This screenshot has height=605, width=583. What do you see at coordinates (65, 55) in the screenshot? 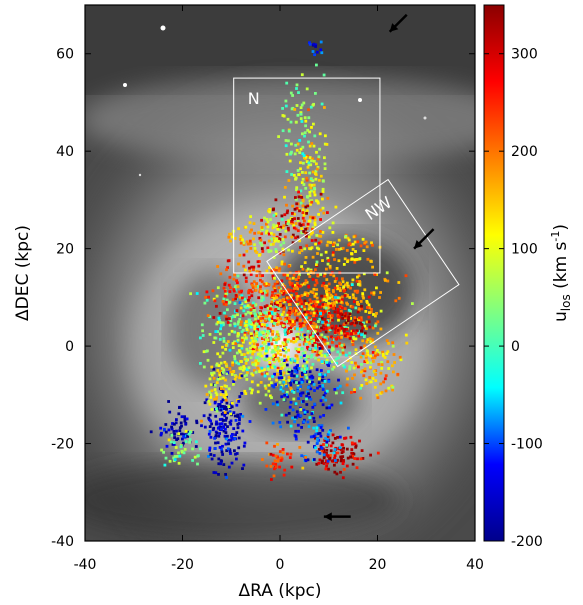
I see `y-tick-label: 60` at bounding box center [65, 55].